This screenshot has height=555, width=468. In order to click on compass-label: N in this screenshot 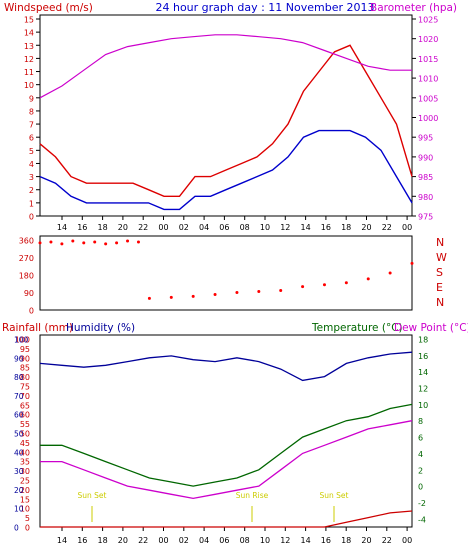, I will do `click(440, 302)`.